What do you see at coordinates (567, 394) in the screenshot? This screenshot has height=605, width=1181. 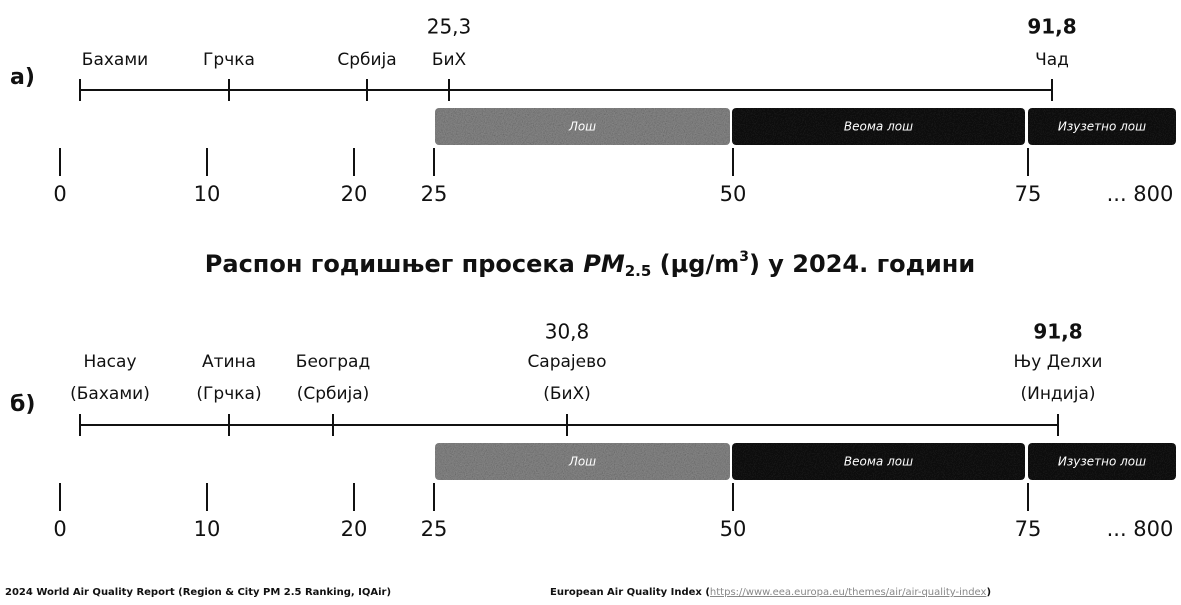 I see `marker-country: (БиХ)` at bounding box center [567, 394].